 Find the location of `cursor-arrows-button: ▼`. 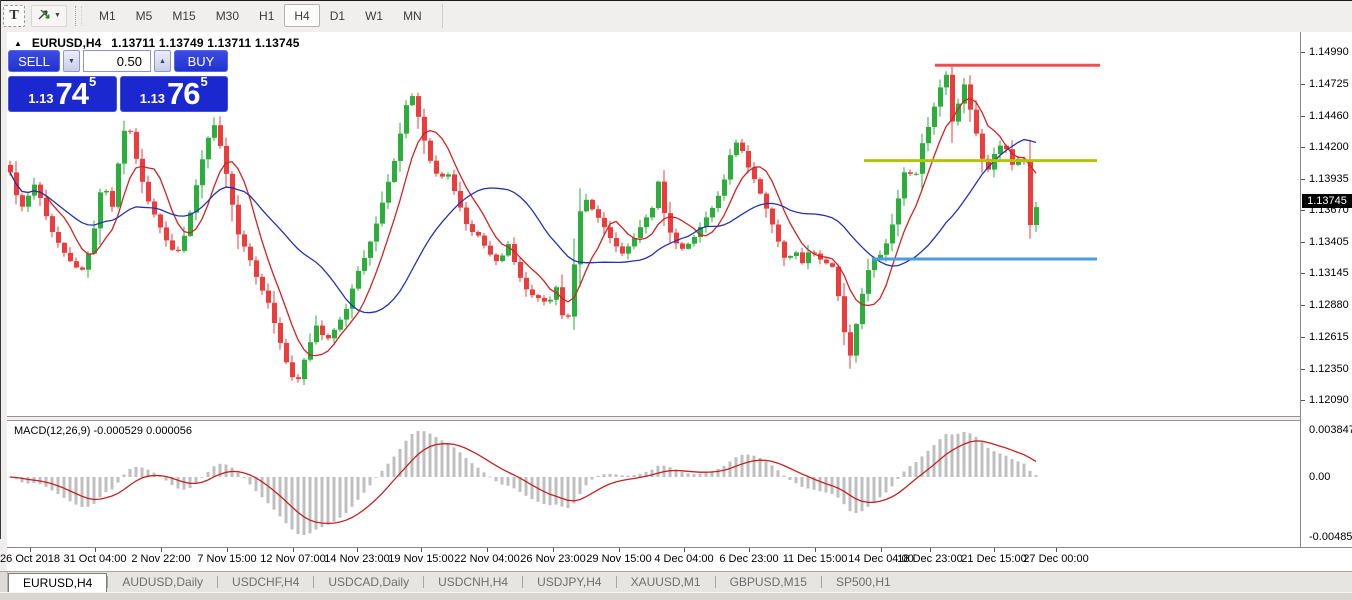

cursor-arrows-button: ▼ is located at coordinates (49, 15).